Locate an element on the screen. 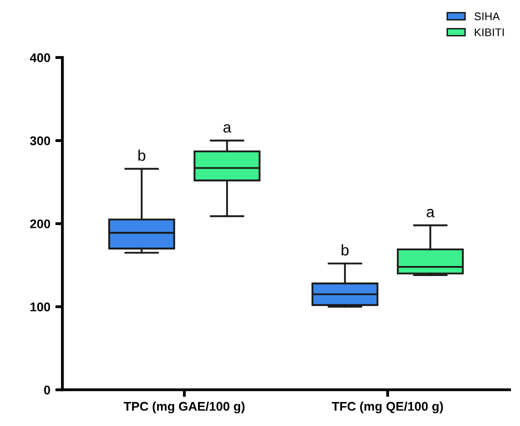 The image size is (520, 426). y-tick-label: 300 is located at coordinates (40, 141).